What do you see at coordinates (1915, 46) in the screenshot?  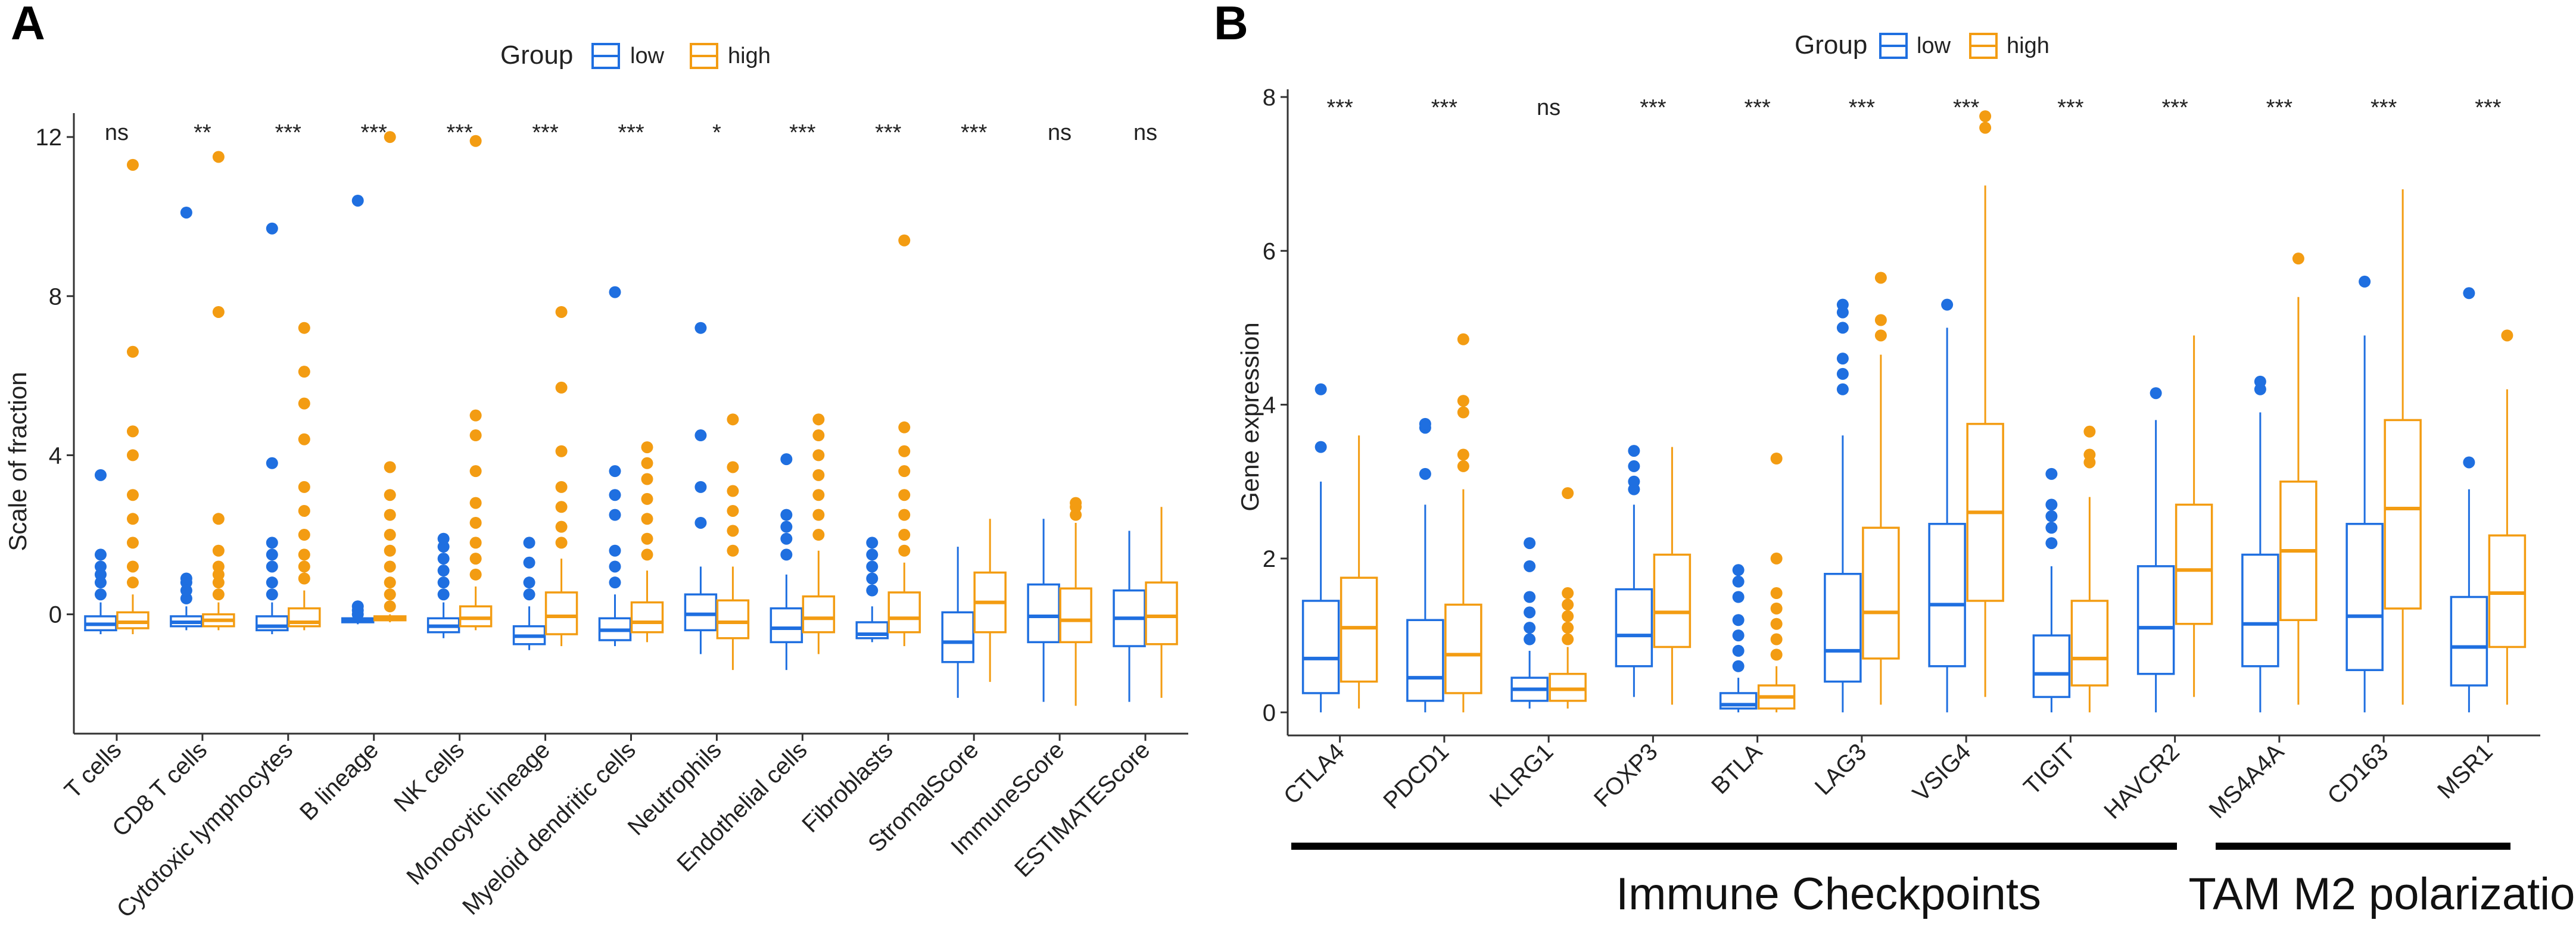 I see `panel-b-legend-low: low` at bounding box center [1915, 46].